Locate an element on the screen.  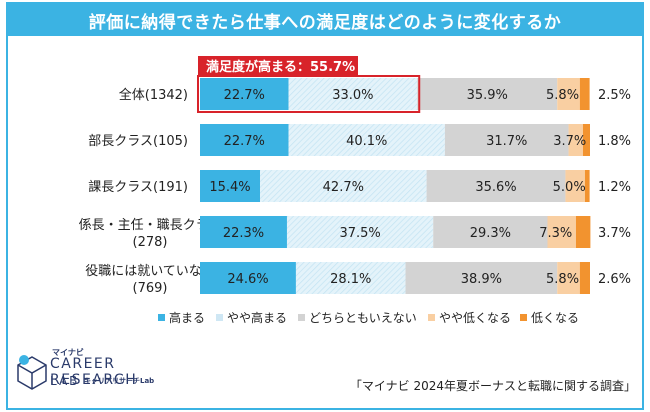
data-label: 1.8% is located at coordinates (614, 141).